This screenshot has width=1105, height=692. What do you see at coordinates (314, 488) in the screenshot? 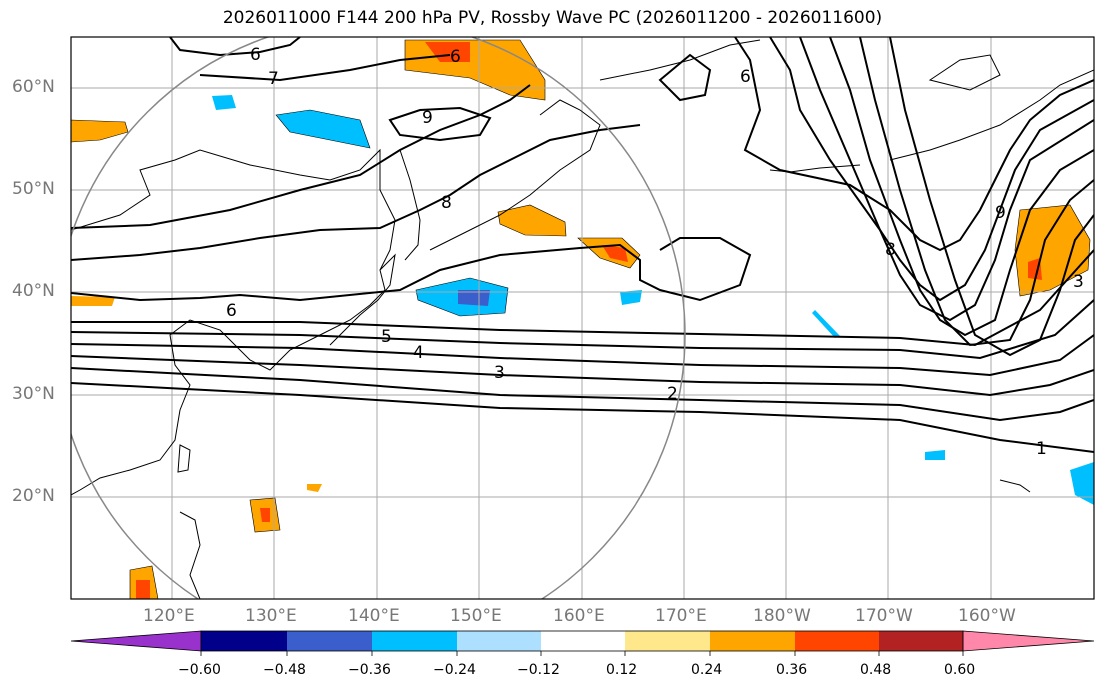
I see `positive-anomaly-s2` at bounding box center [314, 488].